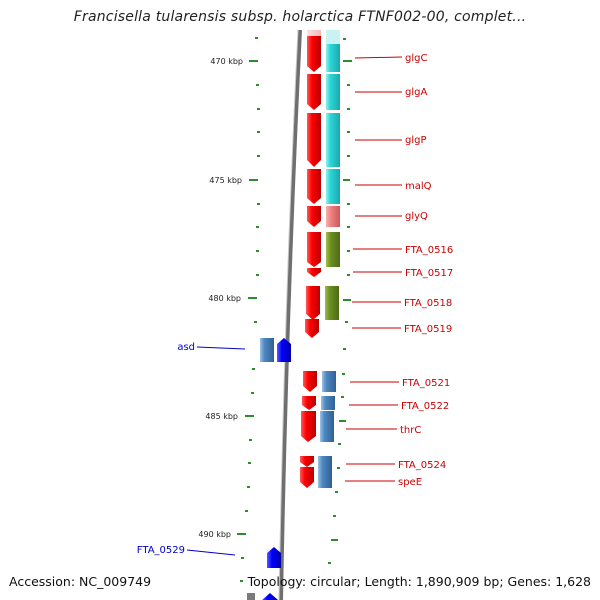  I want to click on partial-gene-cog, so click(333, 37).